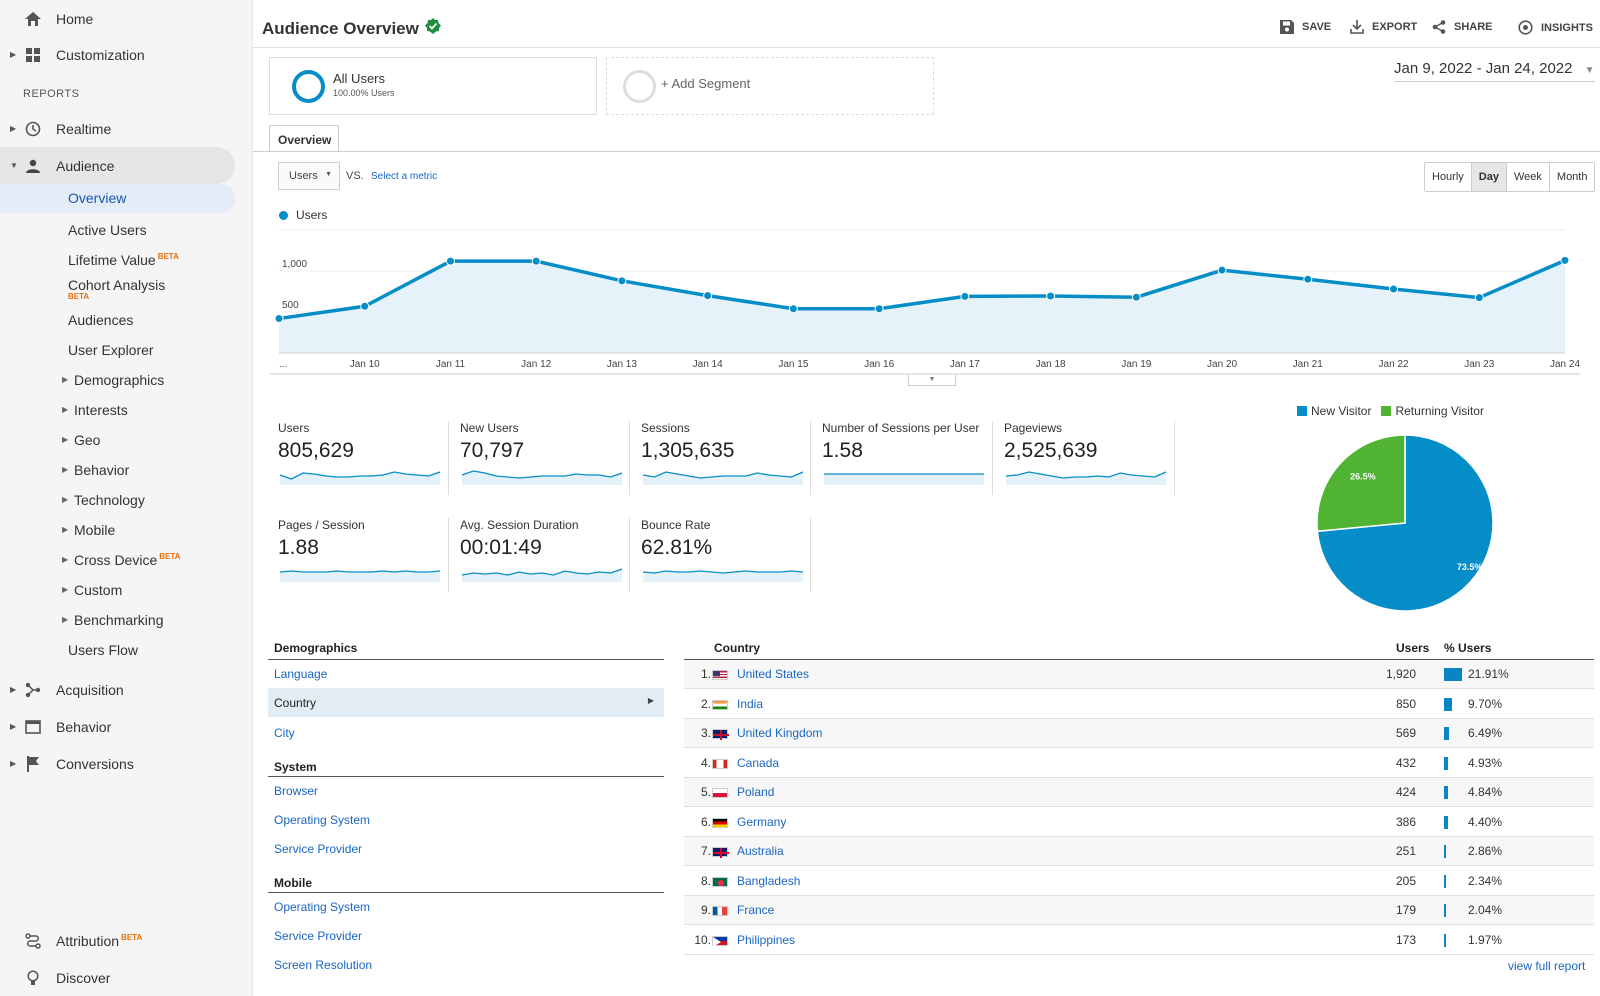 The height and width of the screenshot is (996, 1600). Describe the element at coordinates (92, 590) in the screenshot. I see `sidebar-item-custom: ▶ Custom` at that location.